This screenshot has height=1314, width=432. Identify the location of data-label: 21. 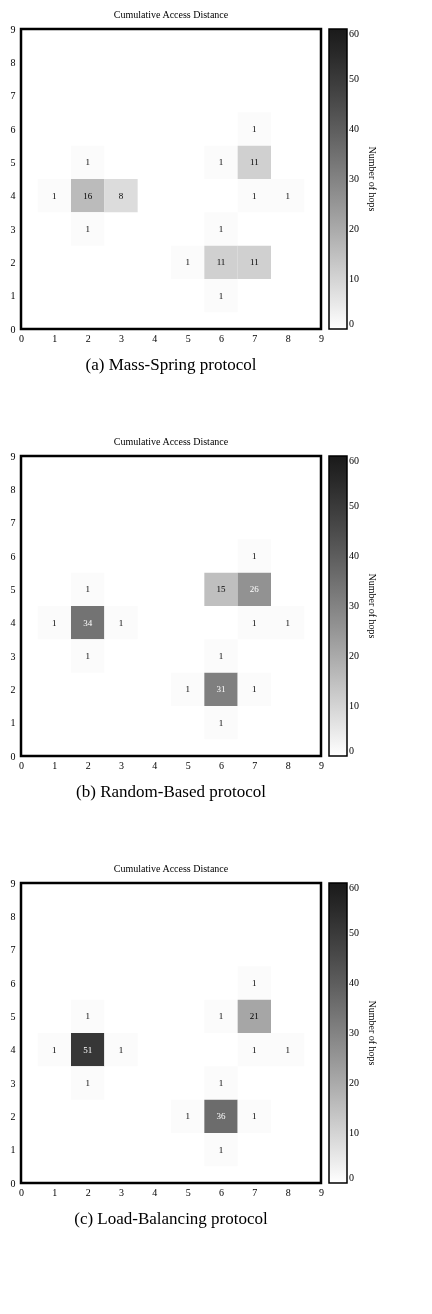
(254, 1016).